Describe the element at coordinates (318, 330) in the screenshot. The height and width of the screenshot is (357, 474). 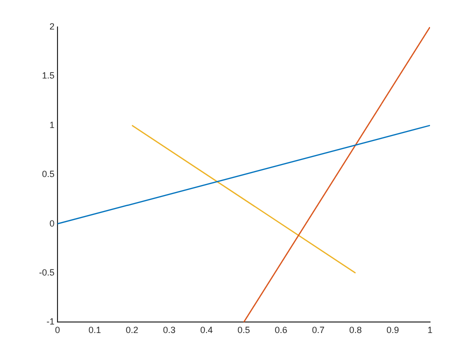
I see `x-tick-label: 0.7` at that location.